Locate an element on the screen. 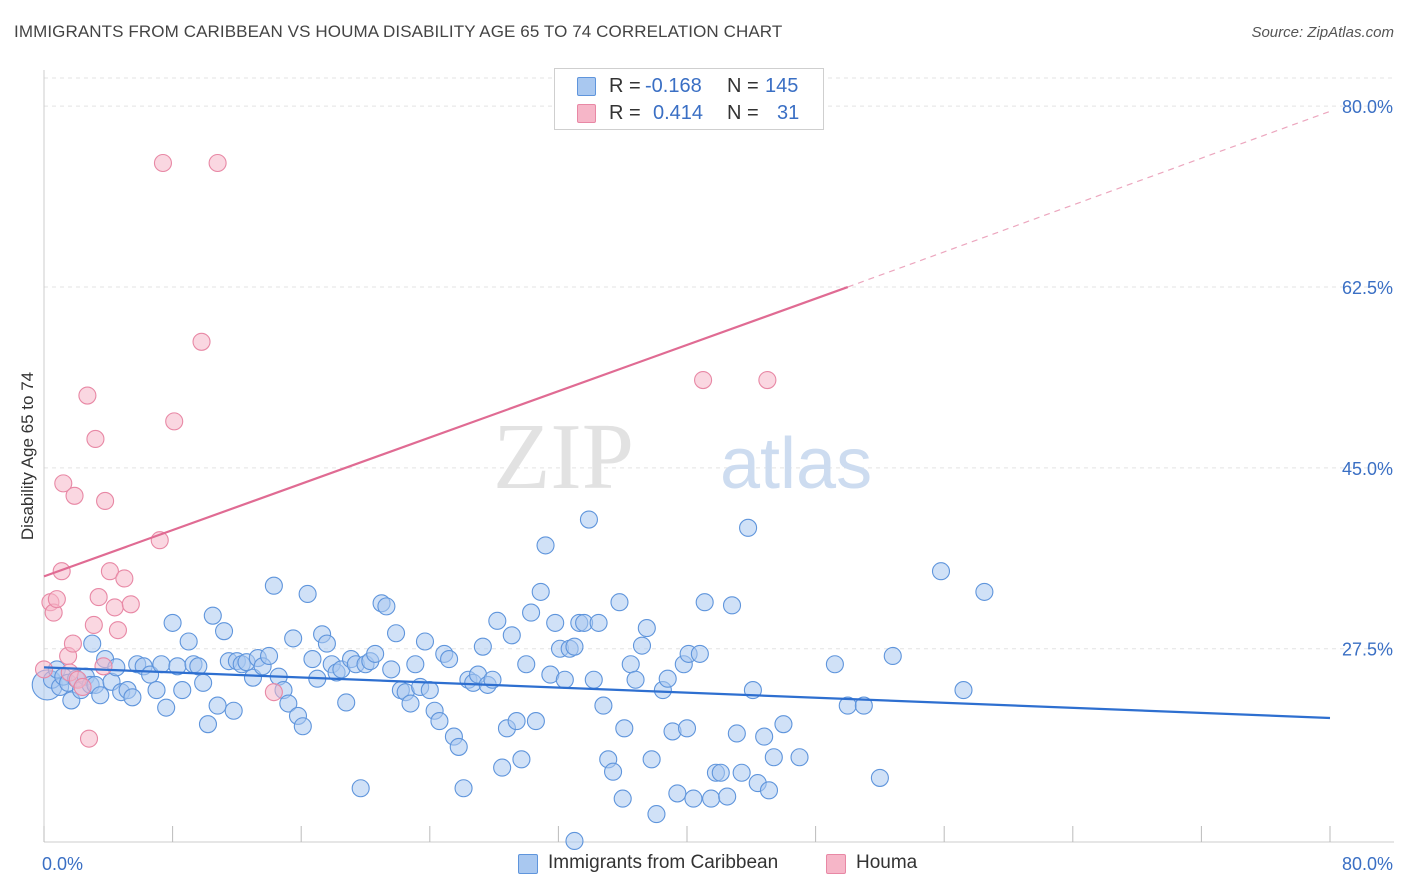  legend-label-caribbean: Immigrants from Caribbean is located at coordinates (663, 862).